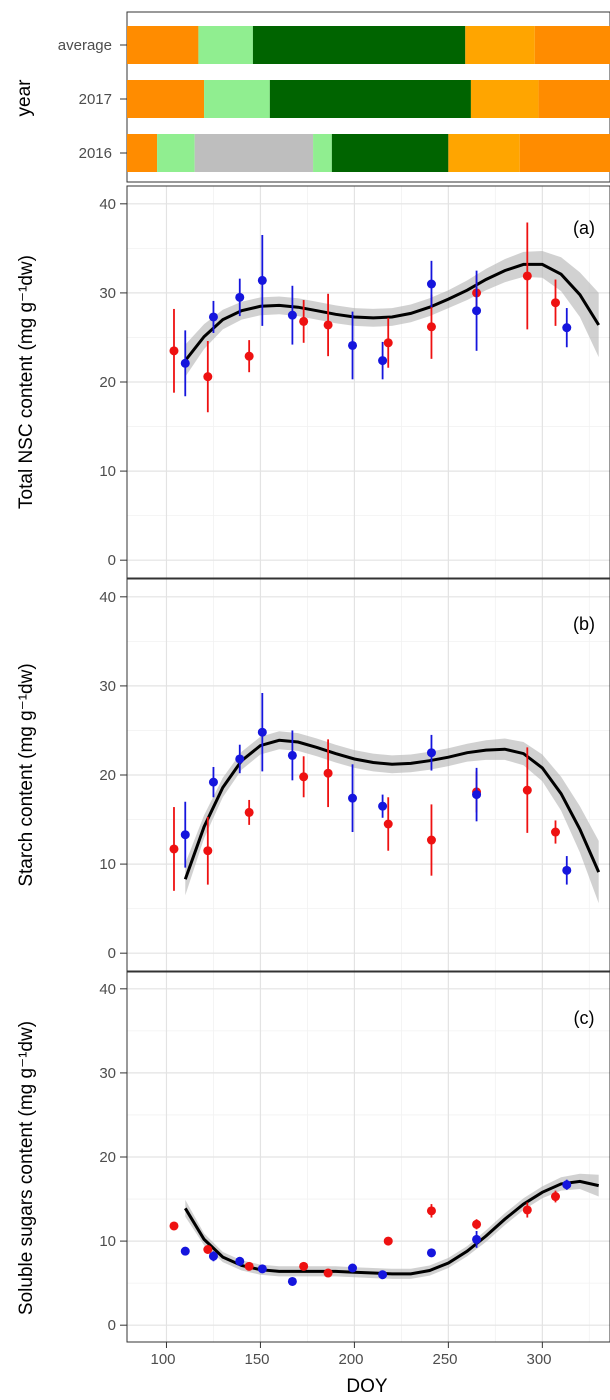 This screenshot has width=610, height=1400. What do you see at coordinates (584, 624) in the screenshot?
I see `panel-b-tag: (b)` at bounding box center [584, 624].